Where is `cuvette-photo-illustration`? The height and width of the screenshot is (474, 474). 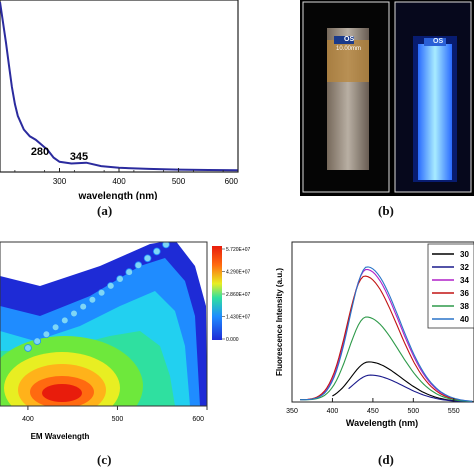 cuvette-photo-illustration is located at coordinates (387, 97).